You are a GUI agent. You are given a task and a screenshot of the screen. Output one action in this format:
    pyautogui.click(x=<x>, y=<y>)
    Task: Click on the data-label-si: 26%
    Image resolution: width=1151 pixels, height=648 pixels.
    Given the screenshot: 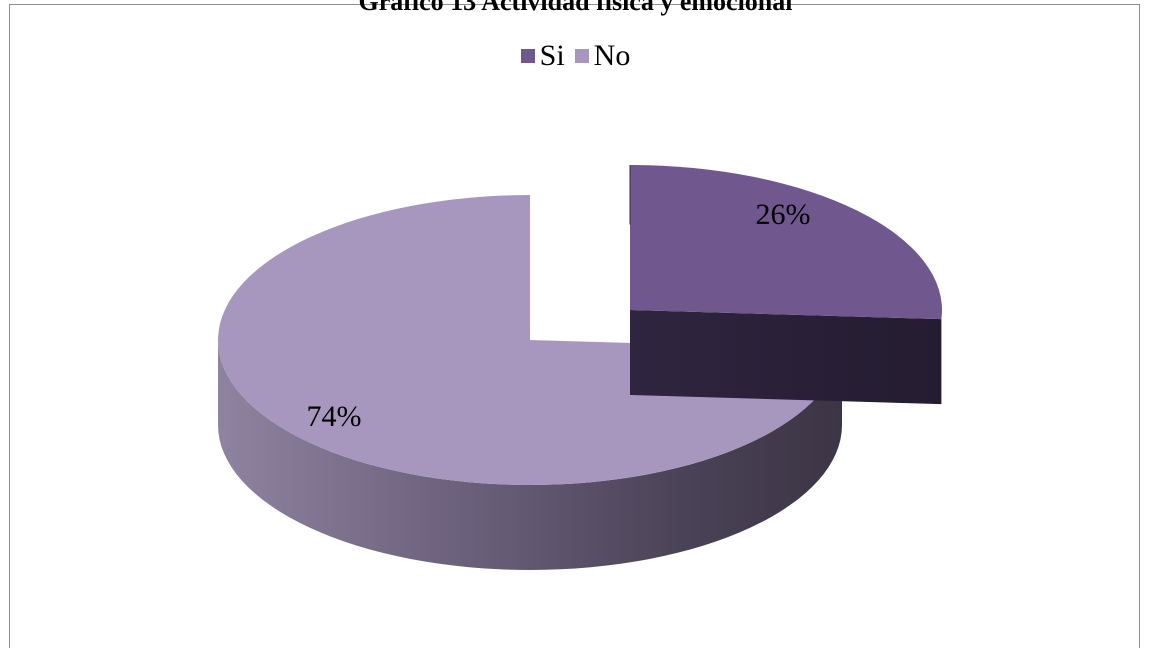 What is the action you would take?
    pyautogui.click(x=783, y=214)
    